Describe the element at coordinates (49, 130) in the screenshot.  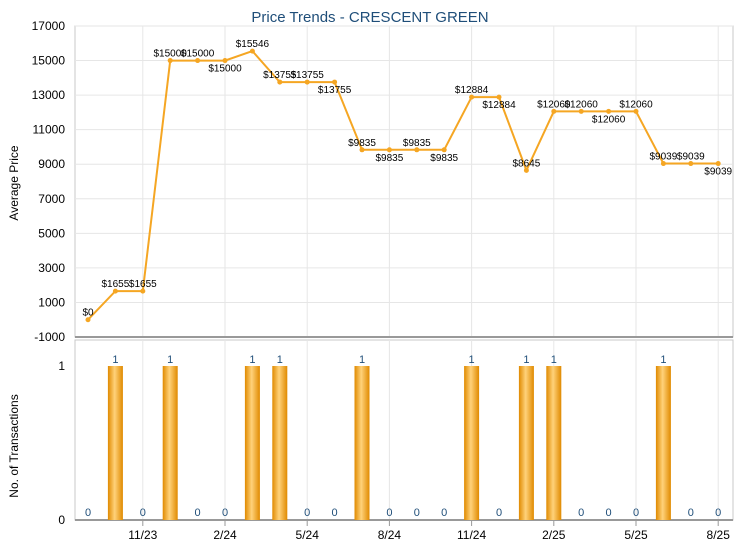
I see `price-tick-label: 11000` at that location.